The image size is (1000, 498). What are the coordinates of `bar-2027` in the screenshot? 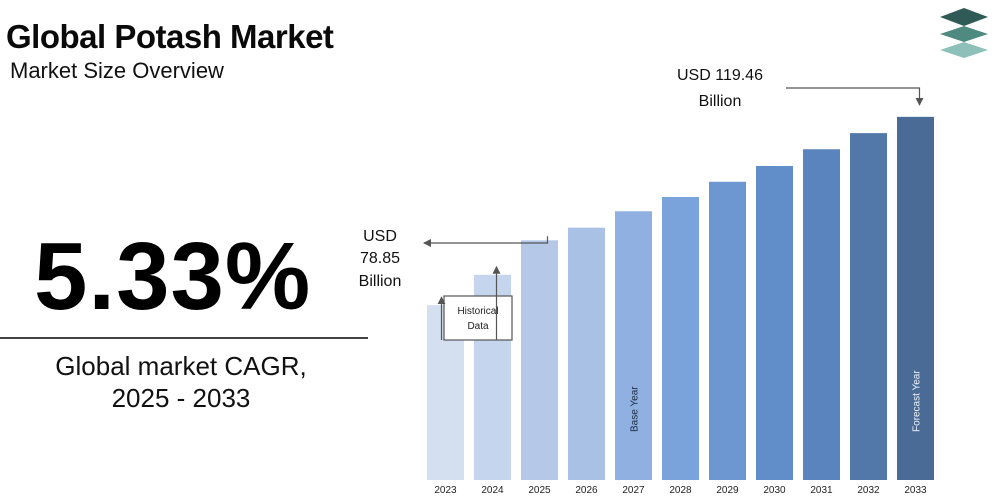 It's located at (633, 346).